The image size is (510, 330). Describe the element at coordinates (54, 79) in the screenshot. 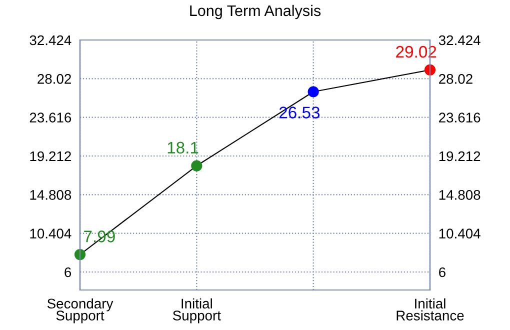

I see `y-tick-label: 28.02` at that location.